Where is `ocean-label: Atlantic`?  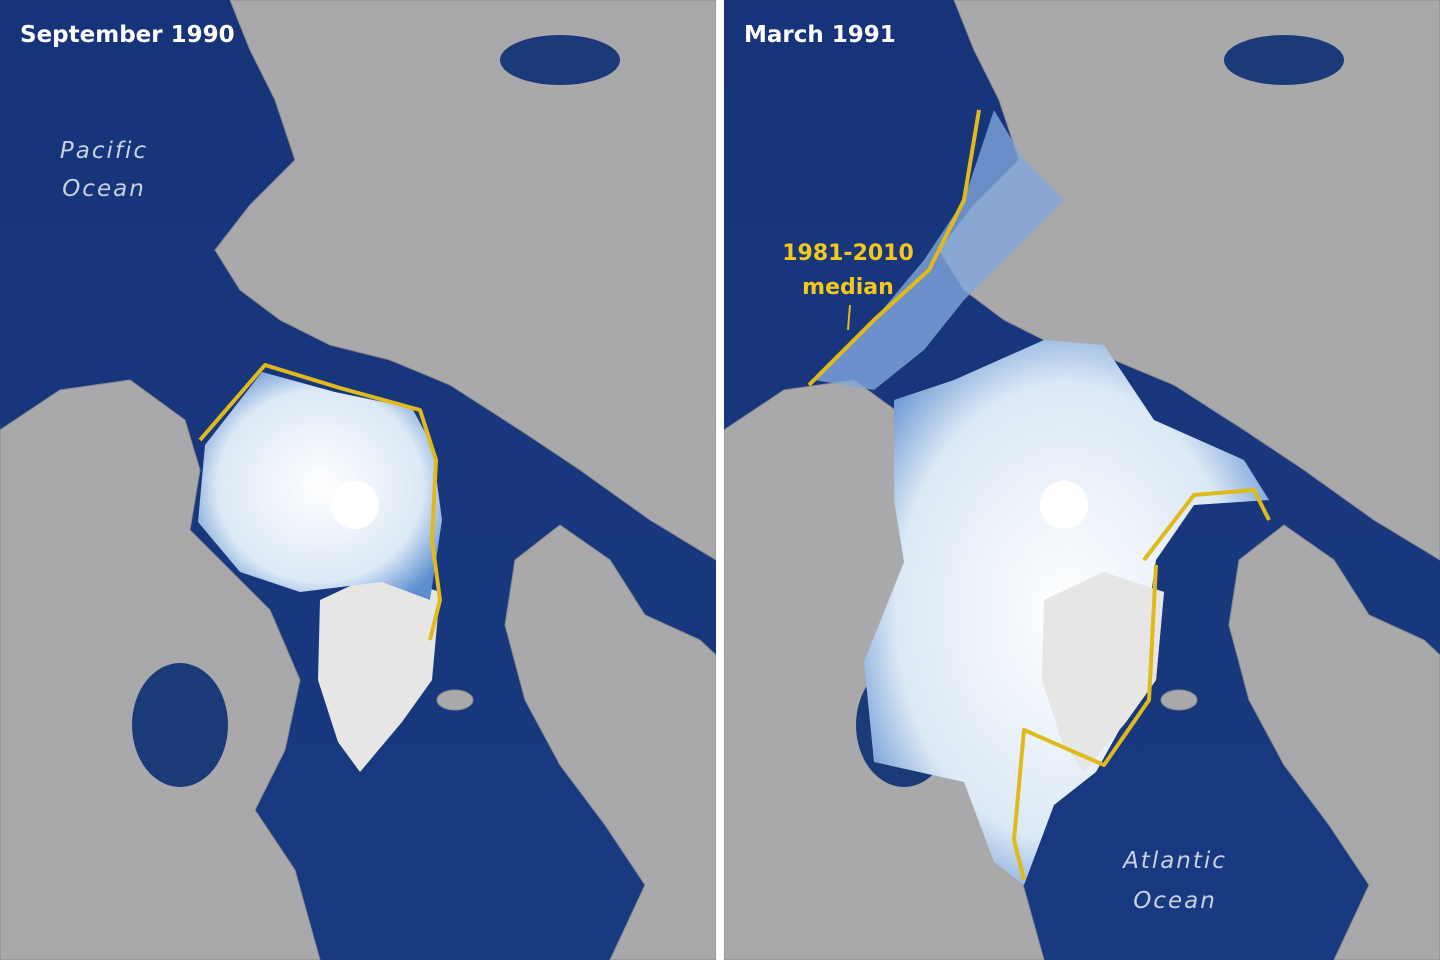 ocean-label: Atlantic is located at coordinates (1174, 861).